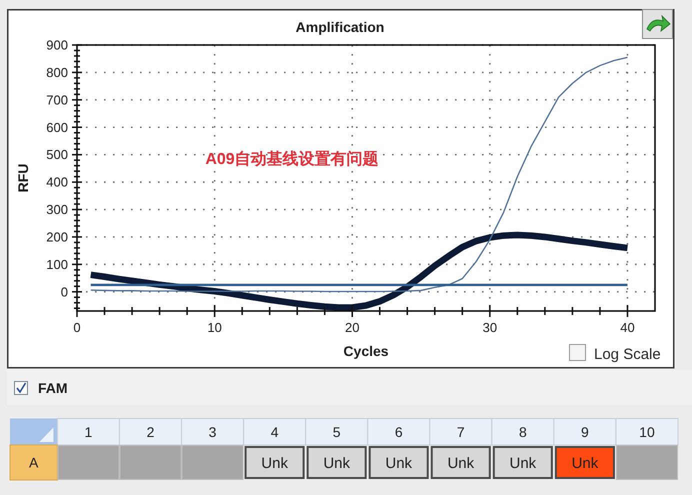 Image resolution: width=692 pixels, height=495 pixels. I want to click on y-tick-label: 500, so click(57, 154).